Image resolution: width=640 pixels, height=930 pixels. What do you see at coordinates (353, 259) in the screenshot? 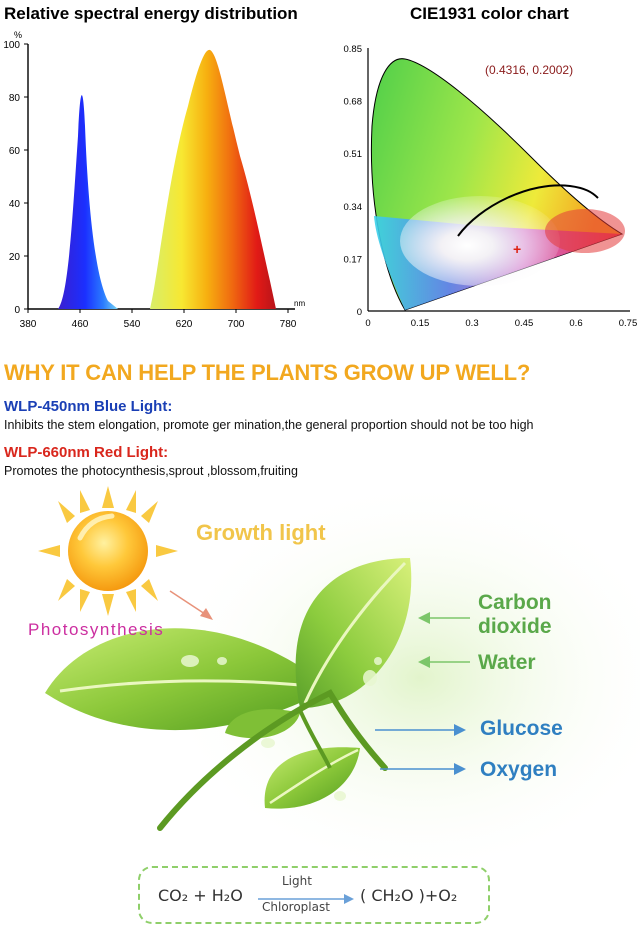
I see `cie-y-tick: 0.17` at bounding box center [353, 259].